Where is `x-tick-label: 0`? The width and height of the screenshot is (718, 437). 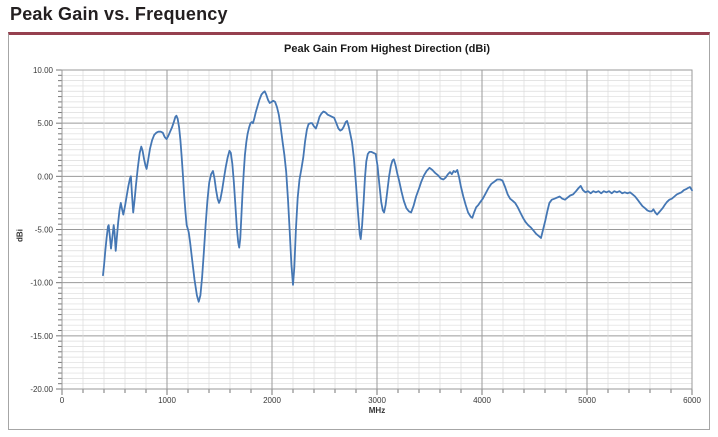
x-tick-label: 0 is located at coordinates (62, 400).